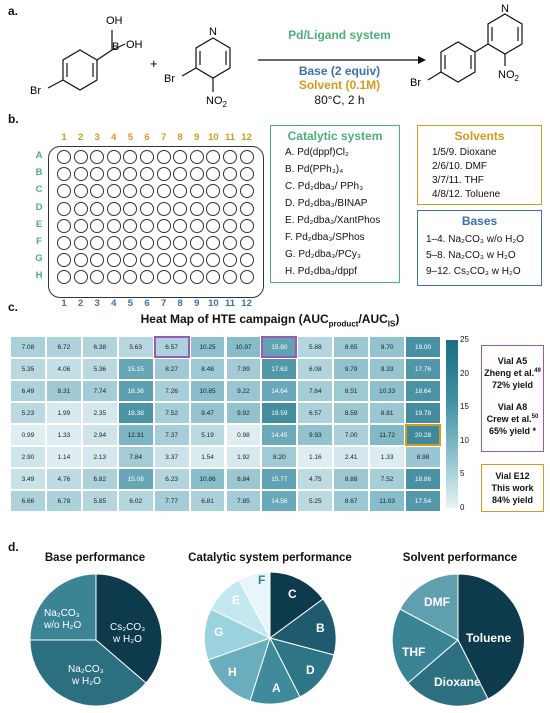 This screenshot has width=550, height=713. What do you see at coordinates (63, 435) in the screenshot?
I see `heatmap-cell: 1.33` at bounding box center [63, 435].